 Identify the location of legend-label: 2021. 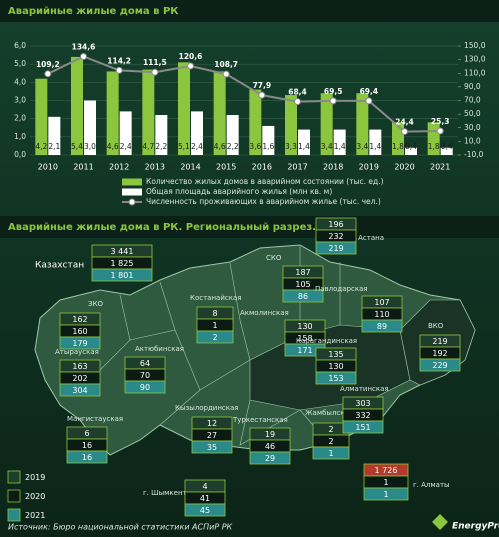
(35, 515).